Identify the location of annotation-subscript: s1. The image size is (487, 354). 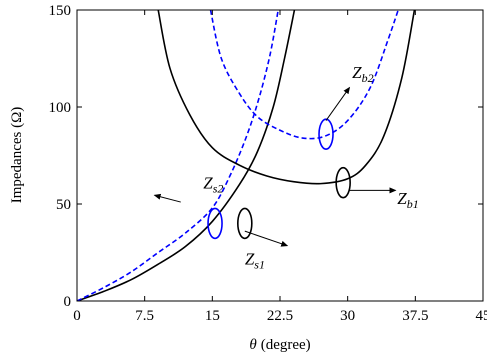
(259, 264).